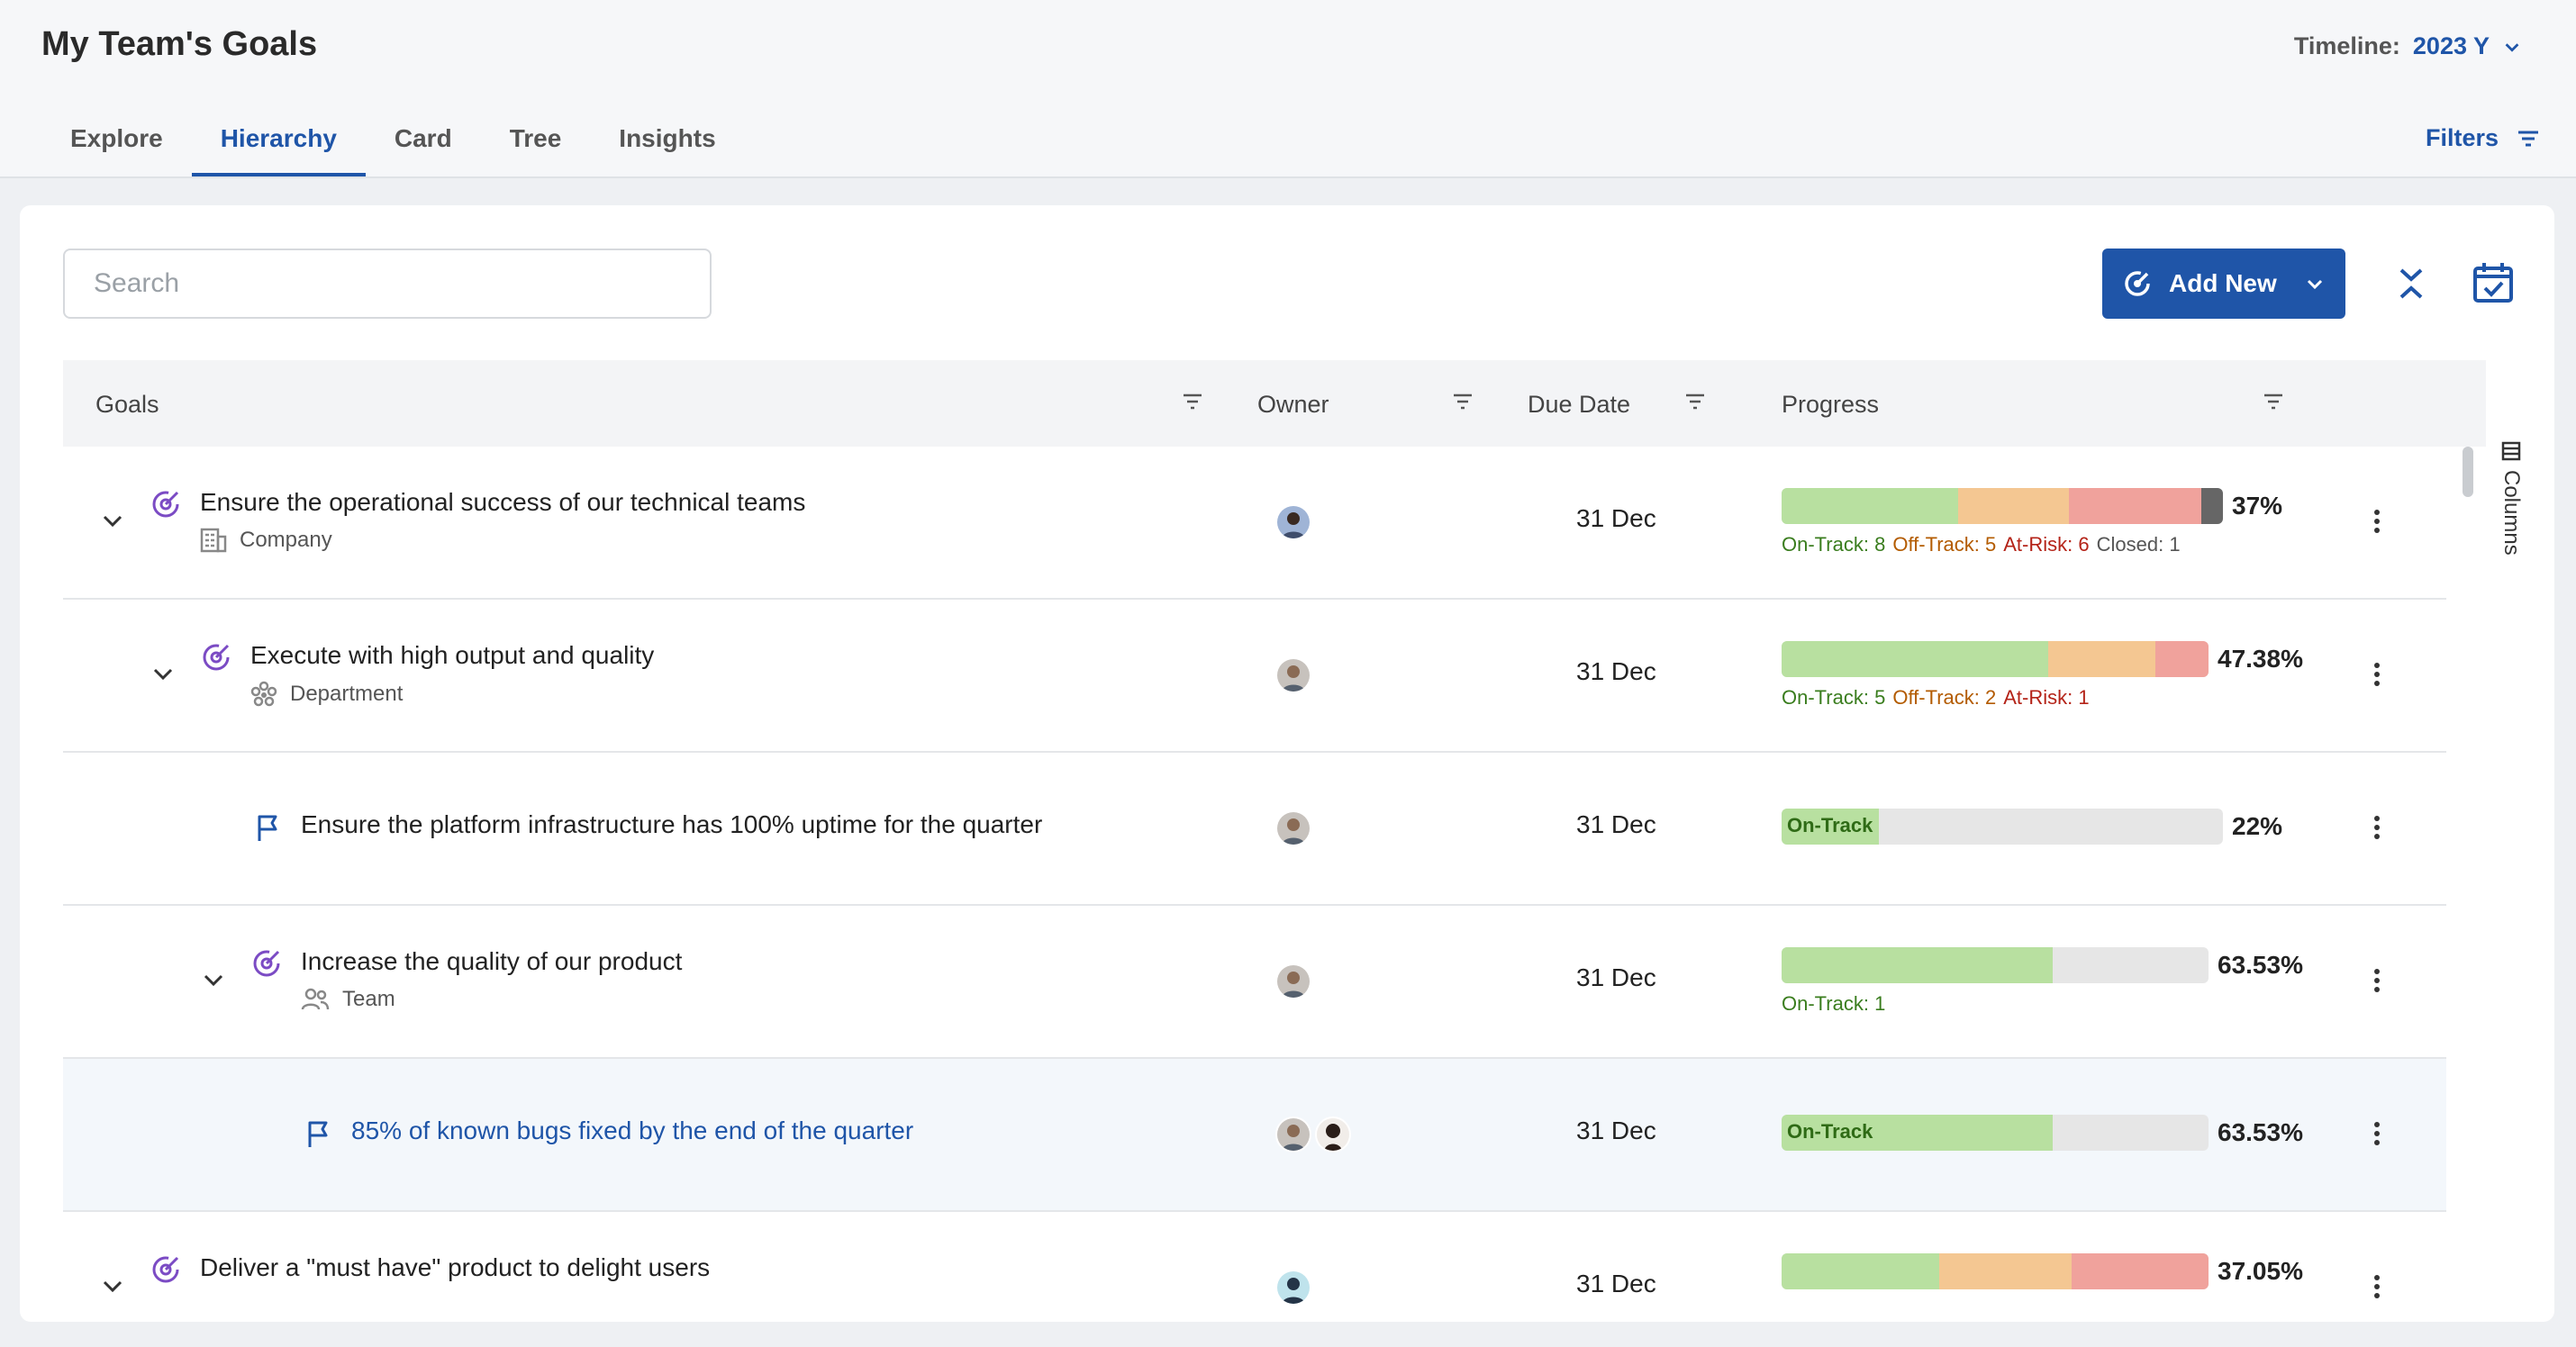  I want to click on status-summary: On-Track: 5 Off-Track: 2 At-Risk: 1, so click(1936, 698).